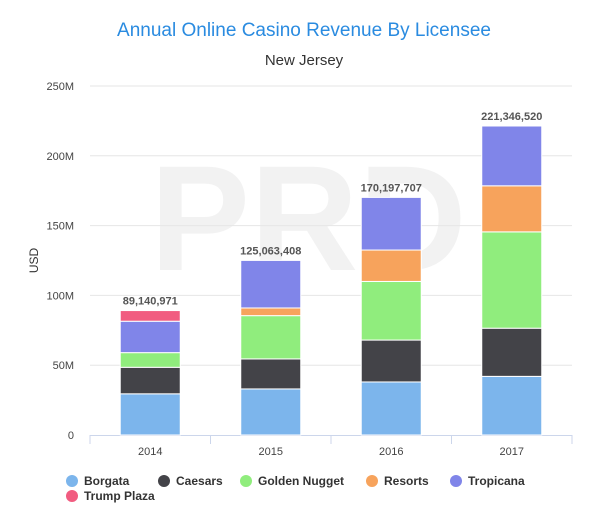  I want to click on total-label: 170,197,707, so click(391, 188).